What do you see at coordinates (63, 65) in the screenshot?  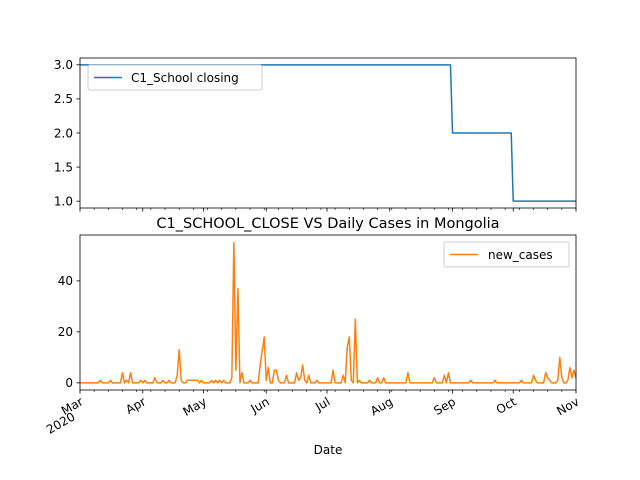 I see `y-tick-label: 3.0` at bounding box center [63, 65].